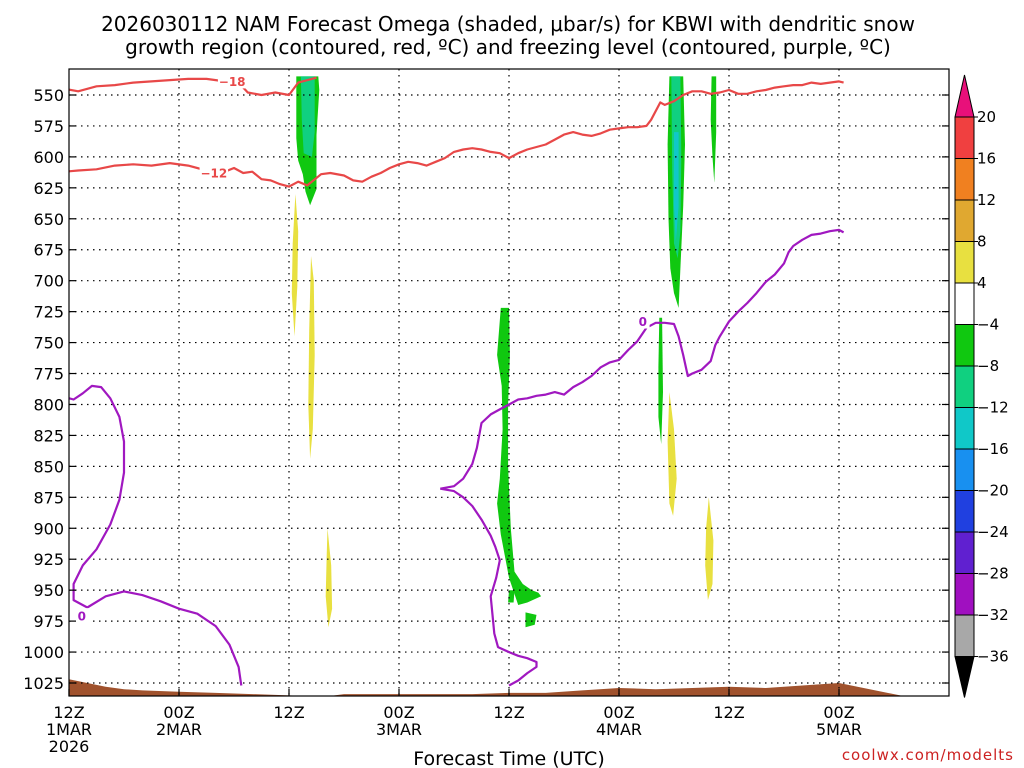 The height and width of the screenshot is (768, 1024). Describe the element at coordinates (993, 408) in the screenshot. I see `colorbar-label: −12` at that location.